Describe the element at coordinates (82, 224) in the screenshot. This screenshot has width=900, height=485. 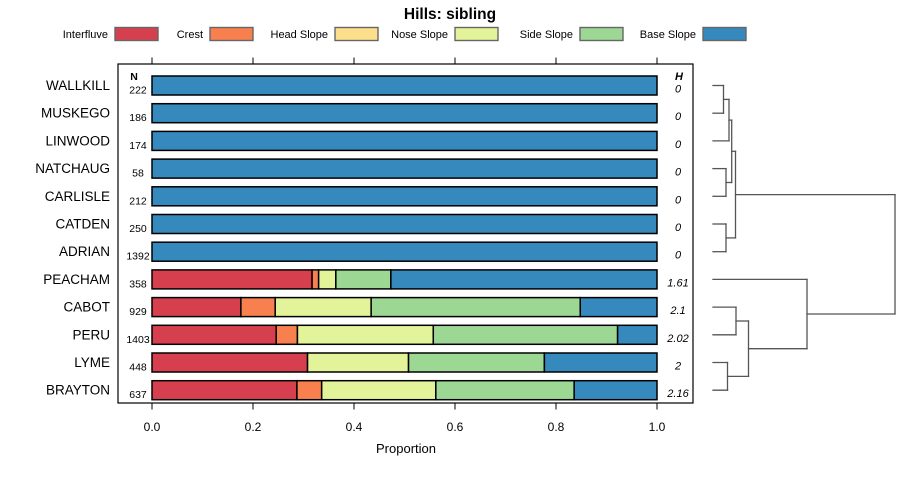
I see `row-label: CATDEN` at that location.